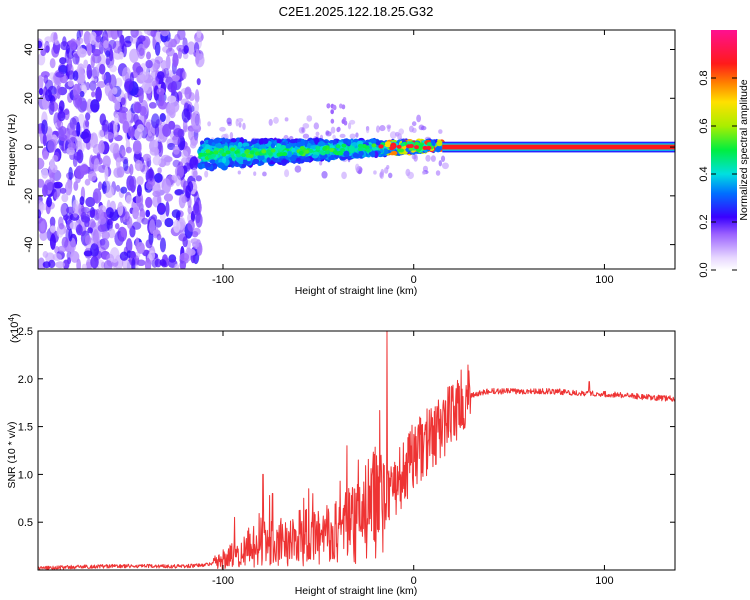 The width and height of the screenshot is (750, 600). Describe the element at coordinates (558, 147) in the screenshot. I see `carrier-line` at that location.